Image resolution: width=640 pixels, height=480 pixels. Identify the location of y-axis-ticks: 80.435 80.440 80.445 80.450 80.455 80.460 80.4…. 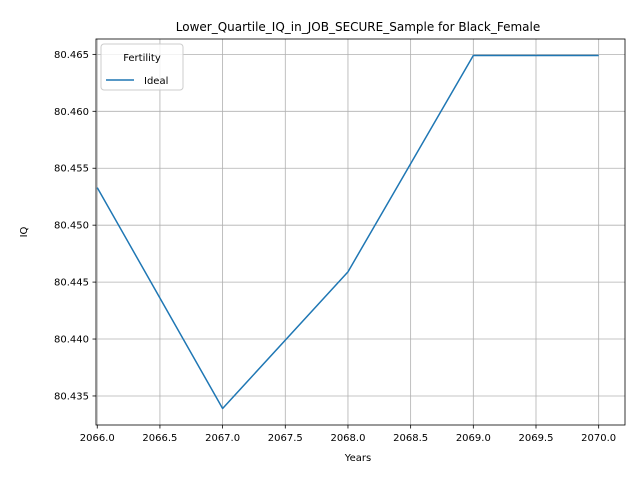
(75, 226).